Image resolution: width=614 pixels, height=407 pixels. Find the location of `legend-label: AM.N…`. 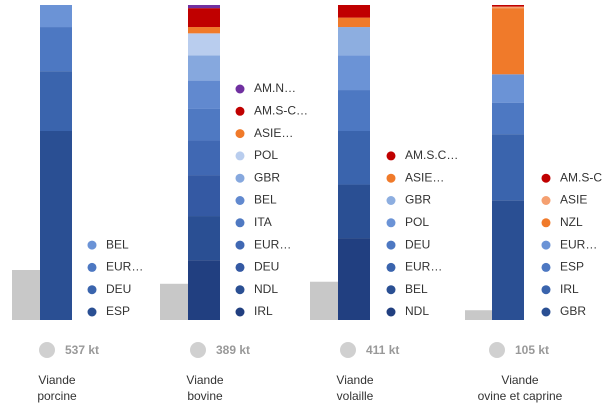

legend-label: AM.N… is located at coordinates (275, 88).